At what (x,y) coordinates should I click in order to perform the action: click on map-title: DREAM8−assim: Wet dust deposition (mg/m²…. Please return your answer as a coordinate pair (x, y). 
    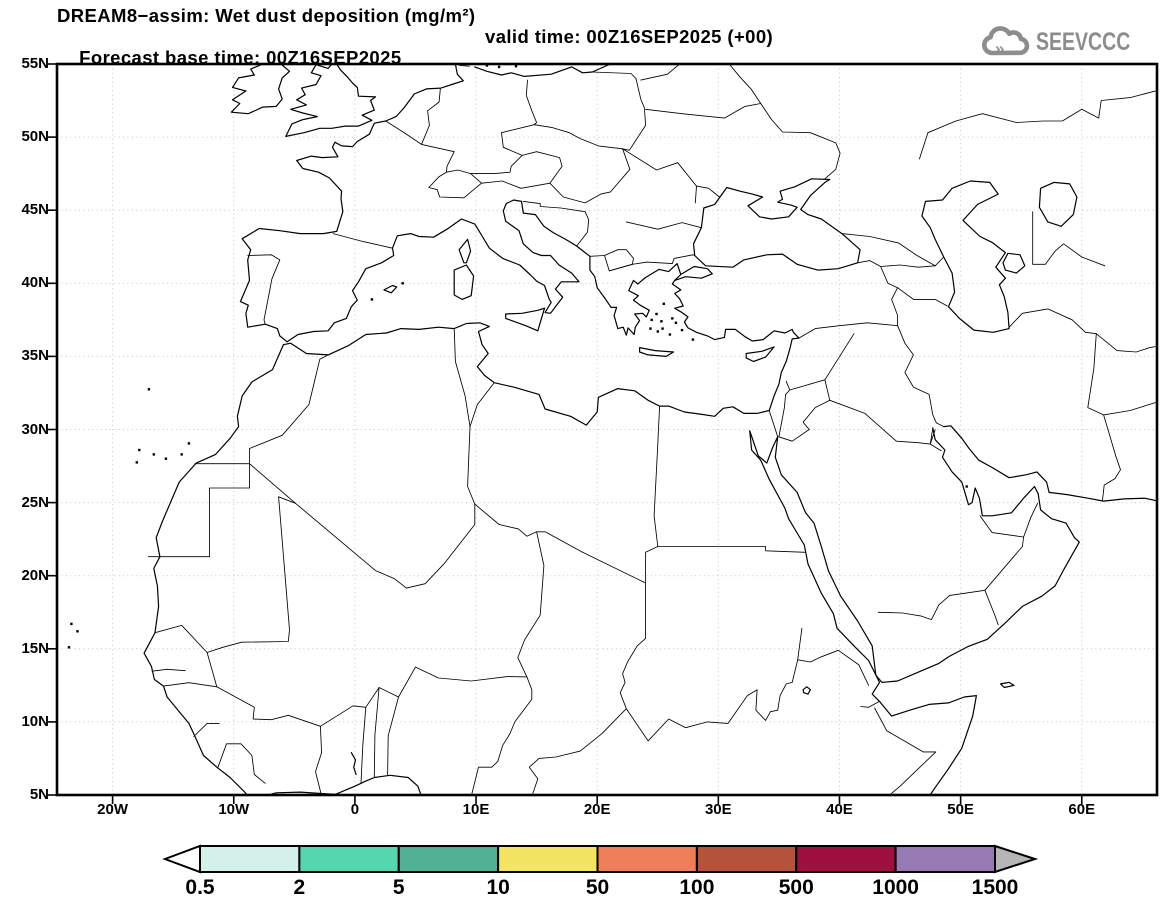
    Looking at the image, I should click on (266, 15).